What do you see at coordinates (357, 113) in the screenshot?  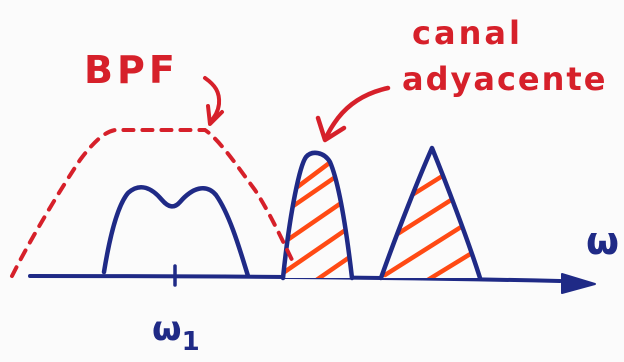 I see `canal-pointer-arrow` at bounding box center [357, 113].